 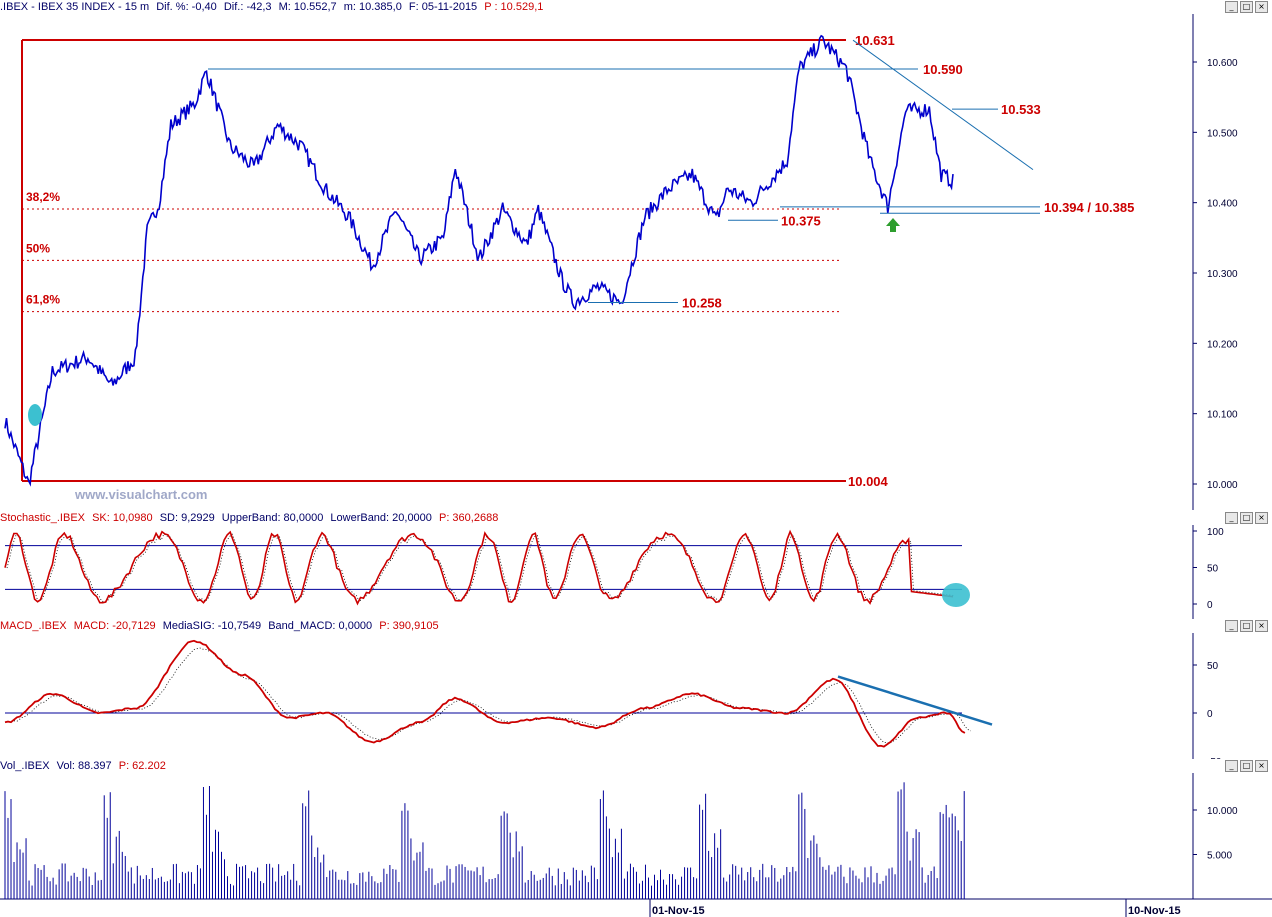 I want to click on level-10394-label: 10.394 / 10.385, so click(x=1089, y=207).